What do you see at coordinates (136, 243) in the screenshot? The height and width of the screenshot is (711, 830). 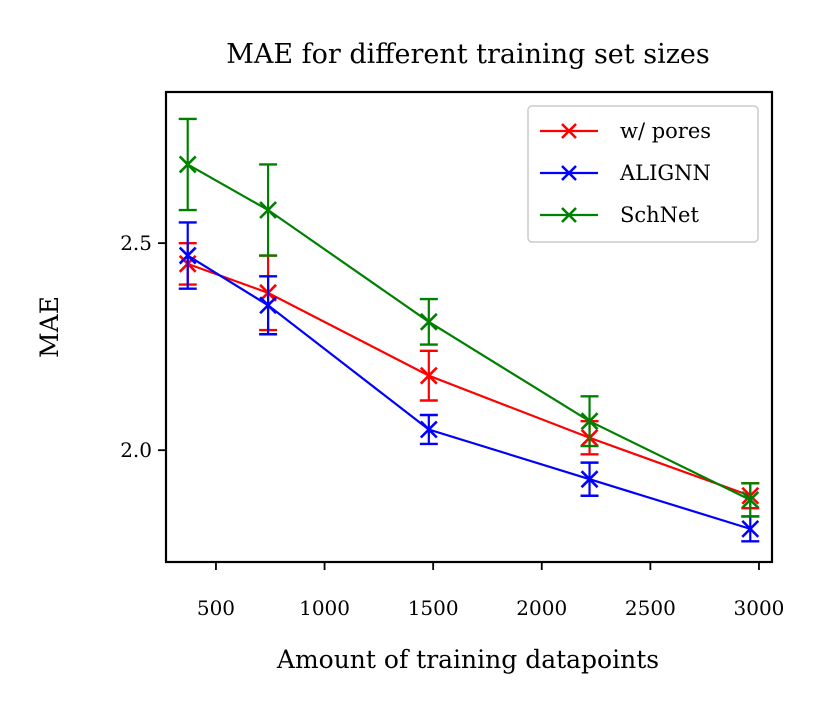 I see `y-tick-label-2.5: 2.5` at bounding box center [136, 243].